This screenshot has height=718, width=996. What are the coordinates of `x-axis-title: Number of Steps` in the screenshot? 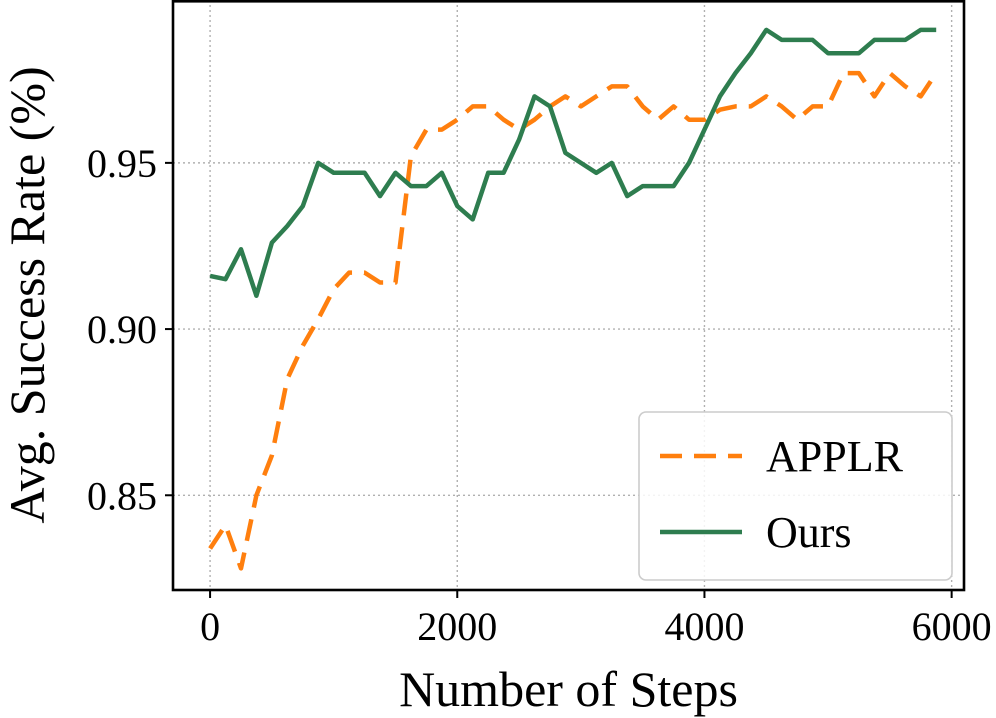 It's located at (568, 689).